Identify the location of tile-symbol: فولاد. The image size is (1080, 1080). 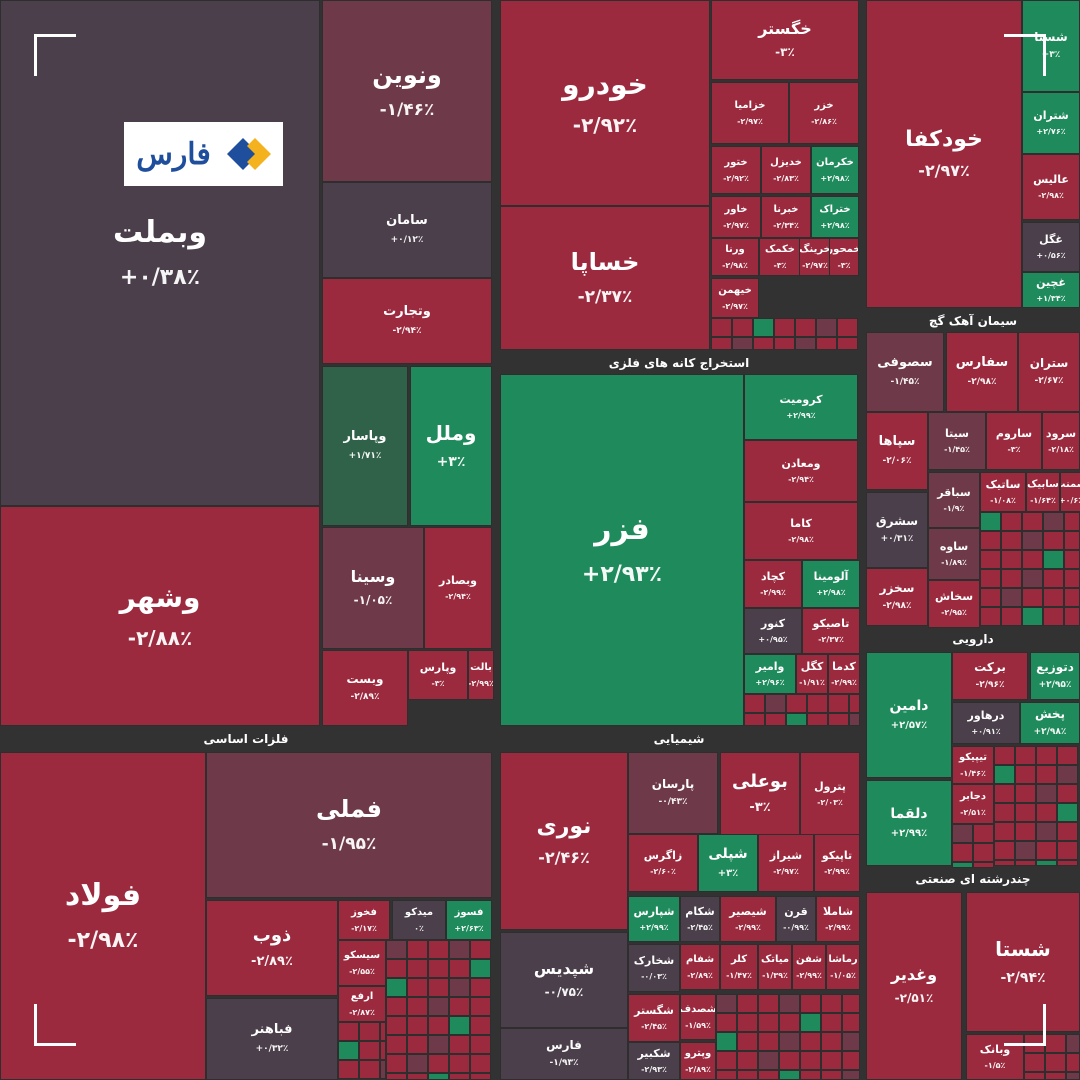
(103, 896).